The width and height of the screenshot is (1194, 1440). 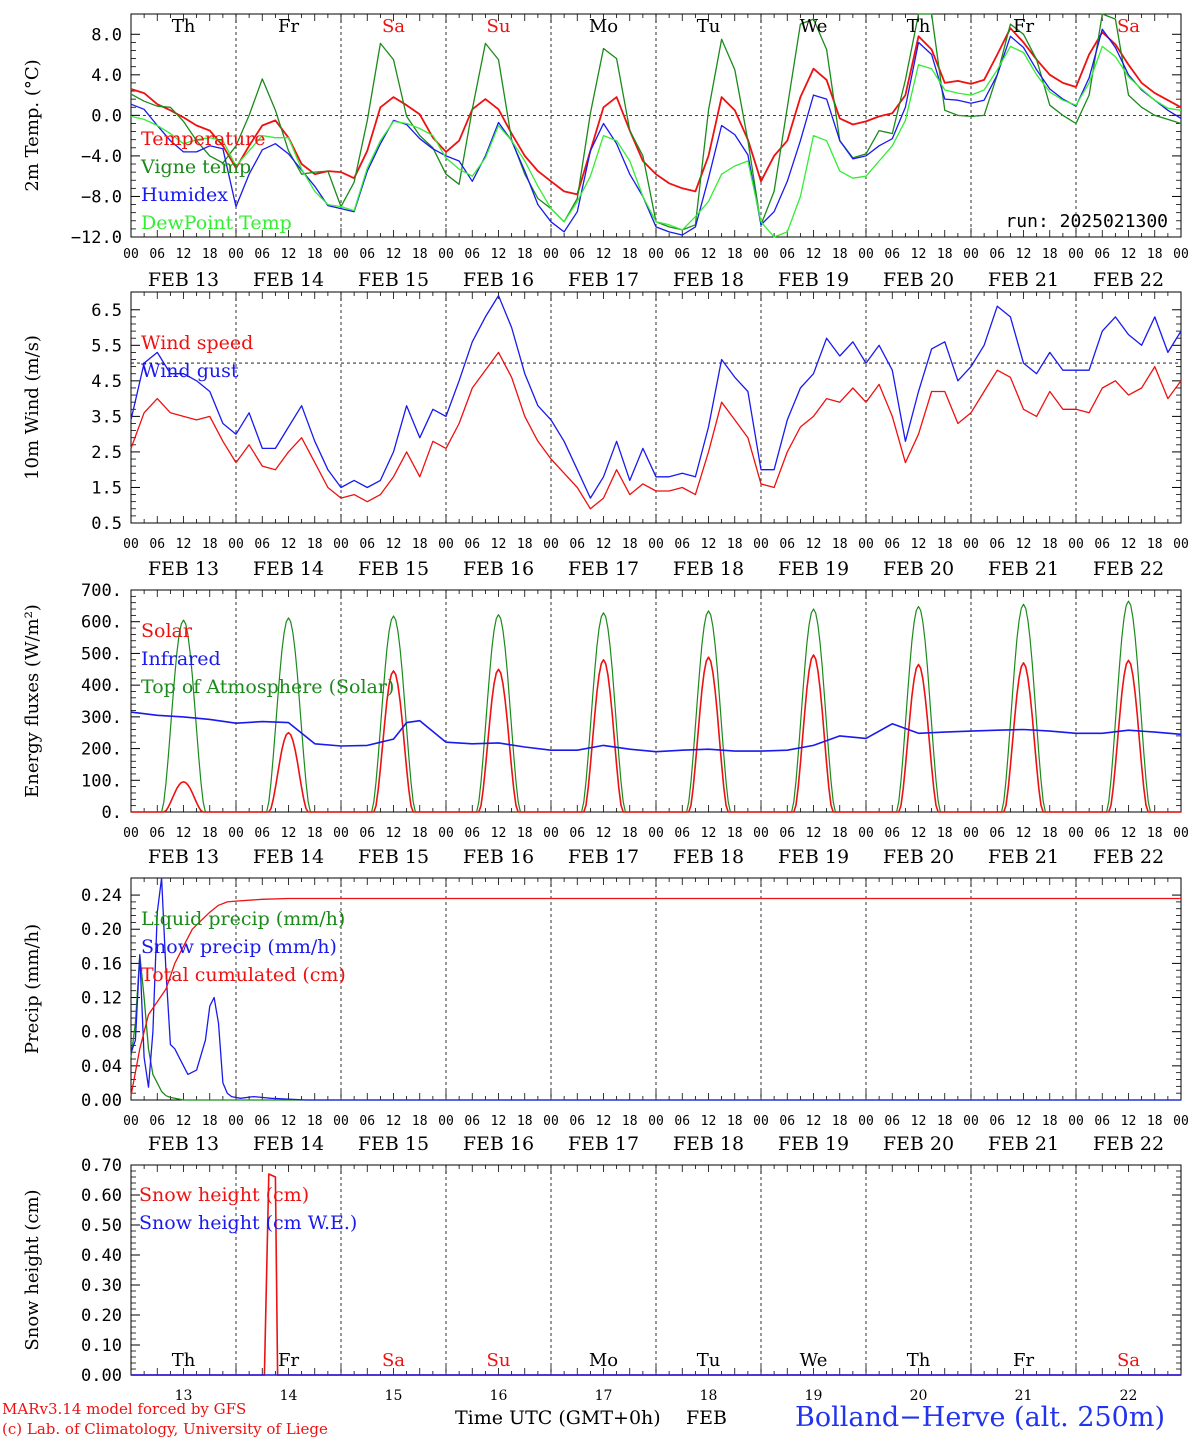 I want to click on legend-entry: Top of Atmosphere (Solar), so click(x=267, y=687).